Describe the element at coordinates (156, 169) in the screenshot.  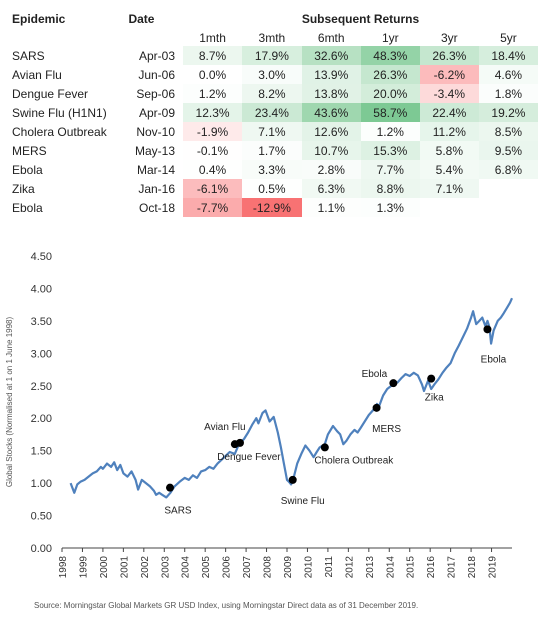
I see `epidemic-date: Mar-14` at that location.